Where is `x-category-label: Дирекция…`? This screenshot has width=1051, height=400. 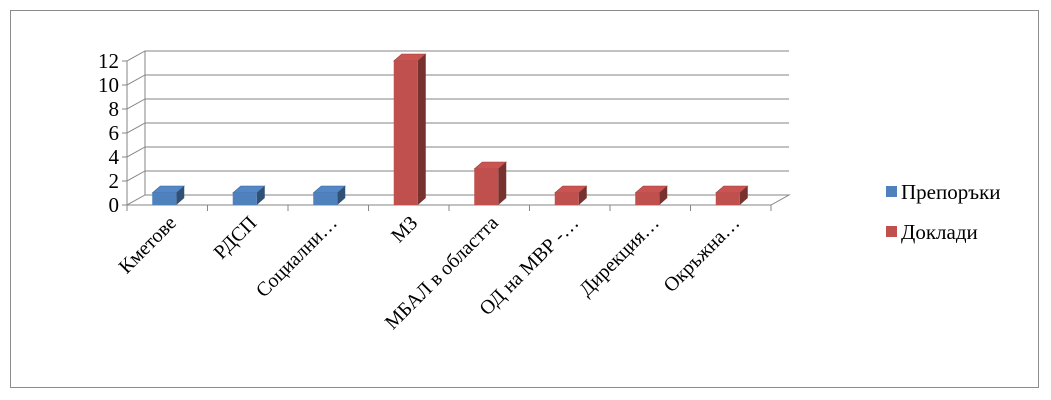 x-category-label: Дирекция… is located at coordinates (619, 256).